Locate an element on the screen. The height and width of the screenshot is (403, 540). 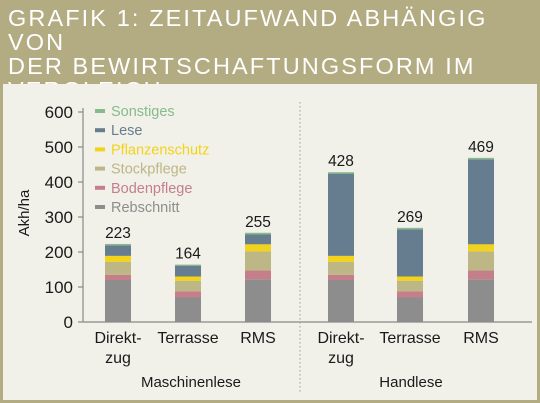
bar-total-label: 164 is located at coordinates (188, 254).